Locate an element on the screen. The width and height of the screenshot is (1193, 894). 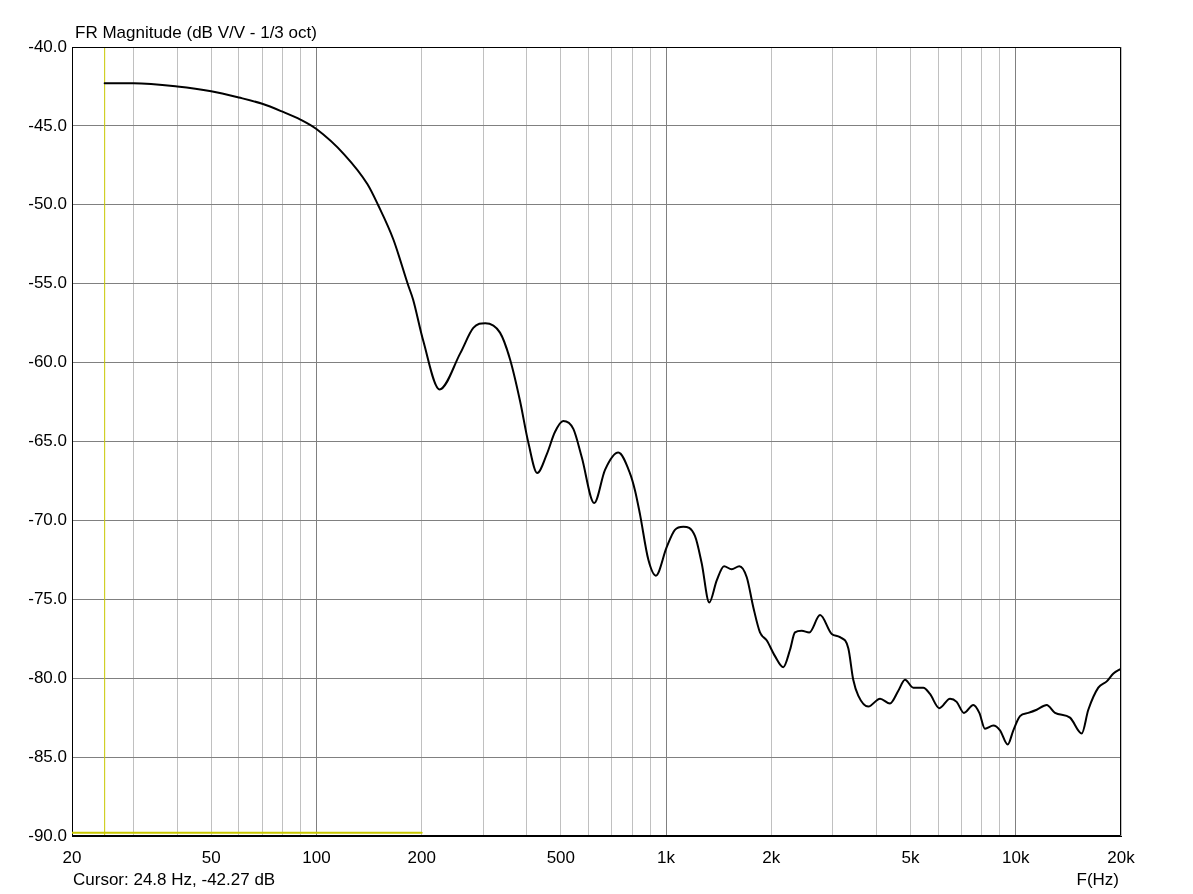
x-axis-title: F(Hz) is located at coordinates (1097, 879).